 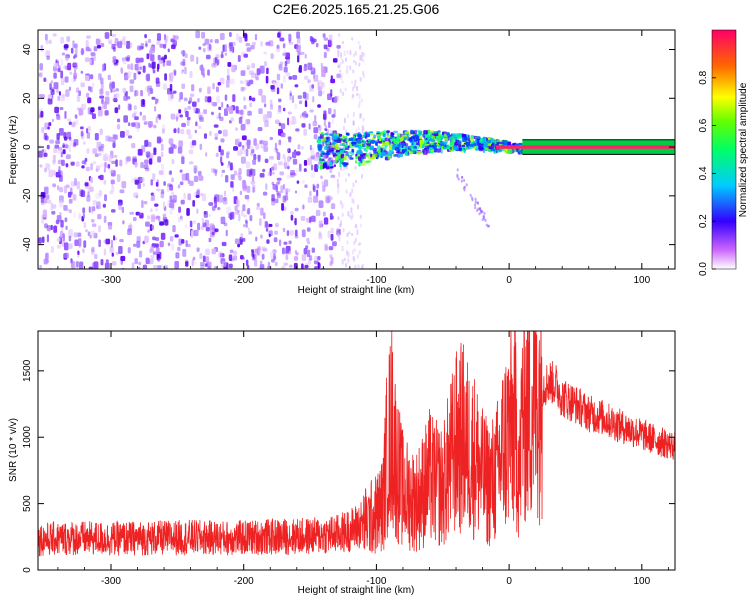 What do you see at coordinates (13, 150) in the screenshot?
I see `spectrogram-ylabel: Frequency (Hz)` at bounding box center [13, 150].